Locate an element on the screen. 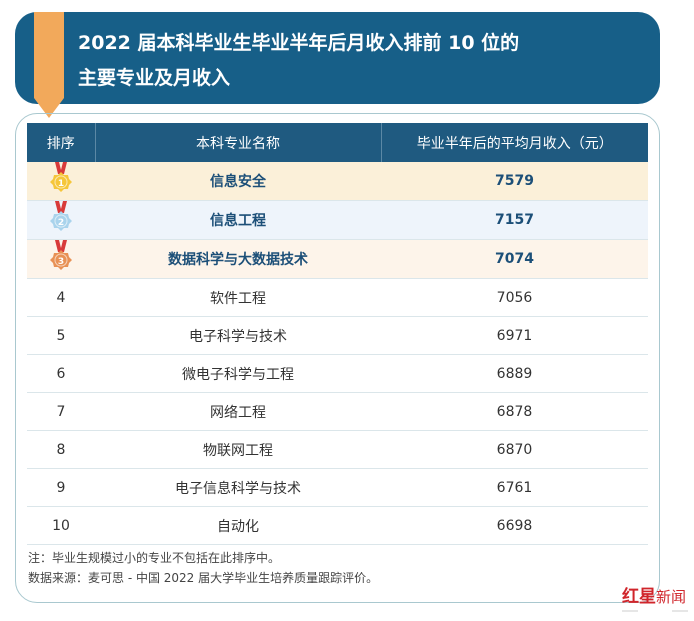 This screenshot has width=694, height=621. rank-cell: 2 is located at coordinates (61, 220).